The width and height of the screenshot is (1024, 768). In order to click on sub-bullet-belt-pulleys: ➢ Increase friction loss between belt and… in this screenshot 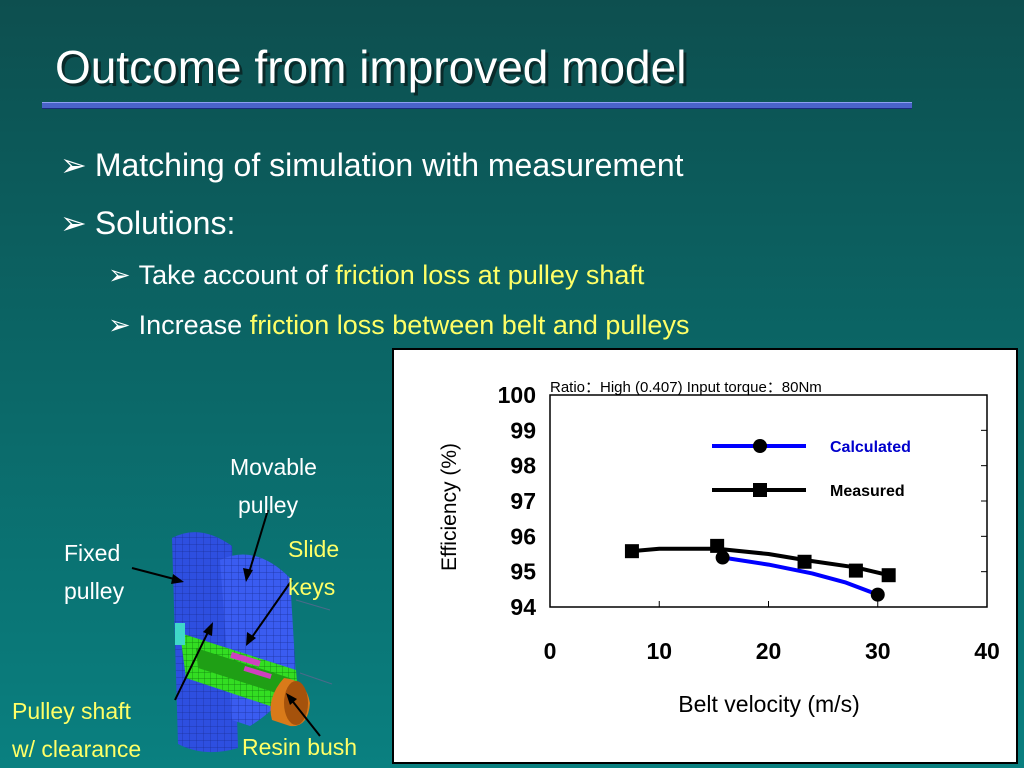, I will do `click(398, 325)`.